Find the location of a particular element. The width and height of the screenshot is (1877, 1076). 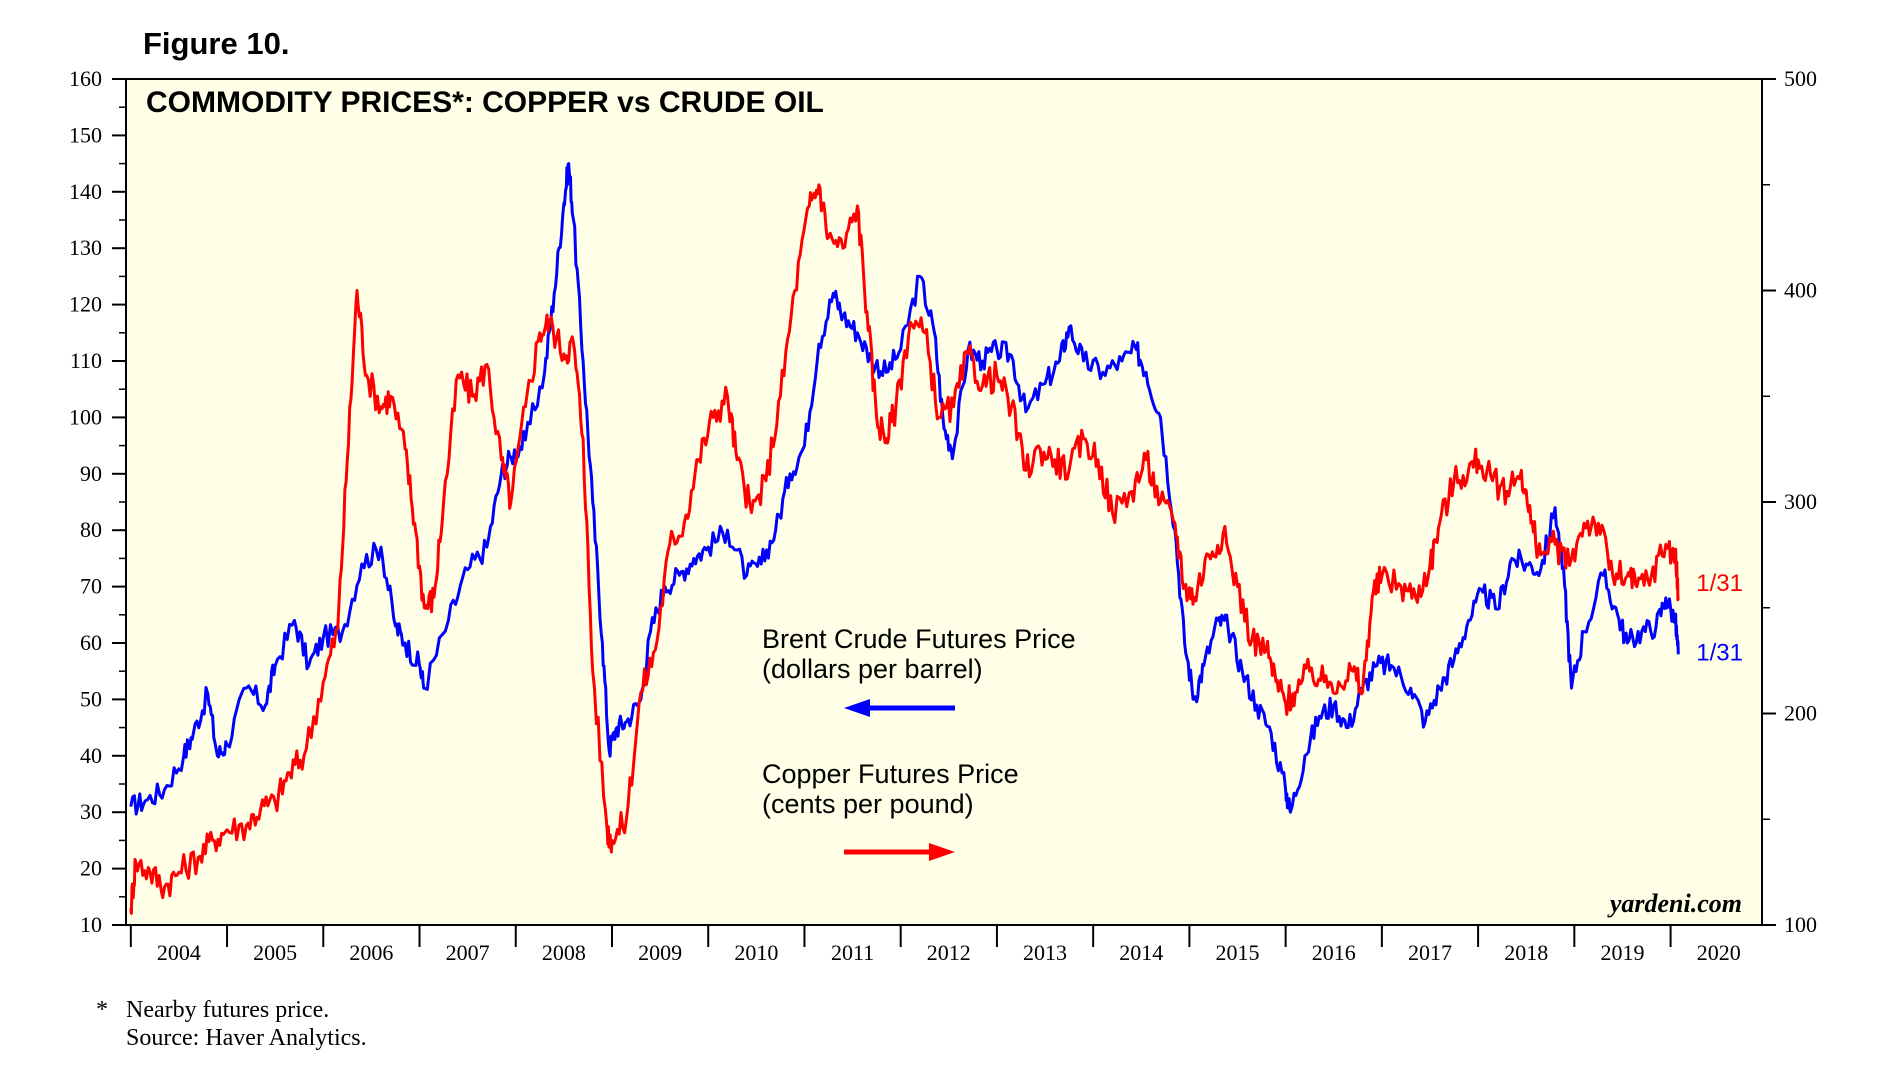

x-axis-tick-label: 2014 is located at coordinates (1141, 952).